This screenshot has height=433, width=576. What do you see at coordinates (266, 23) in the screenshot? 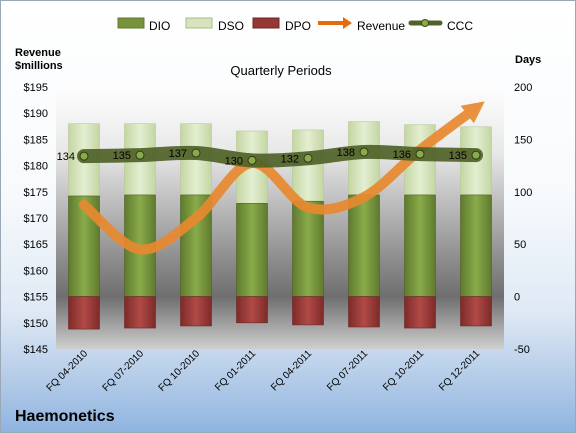
I see `legend-dpo-swatch` at bounding box center [266, 23].